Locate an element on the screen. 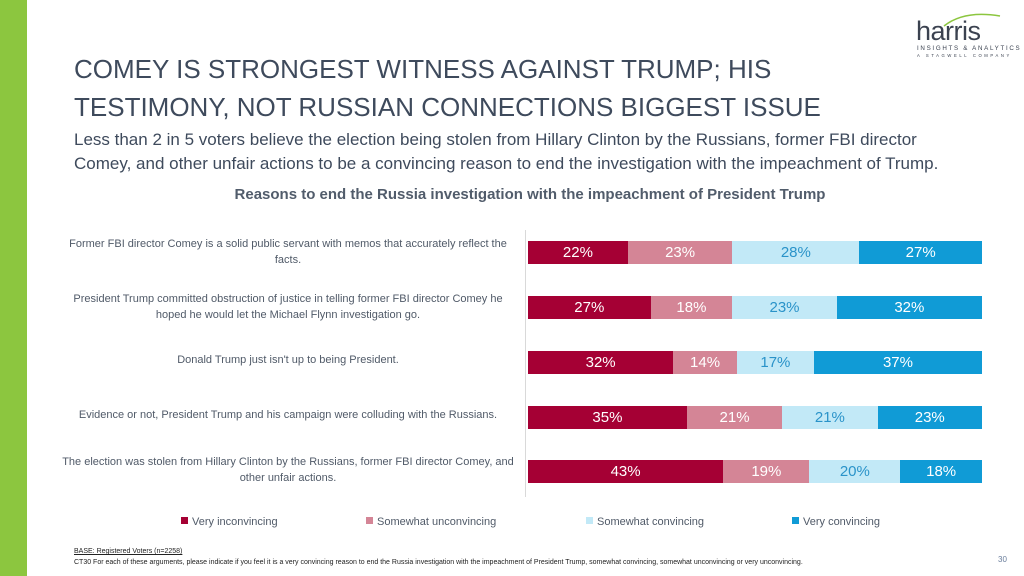 The height and width of the screenshot is (576, 1024). legend-item: Very inconvincing is located at coordinates (229, 522).